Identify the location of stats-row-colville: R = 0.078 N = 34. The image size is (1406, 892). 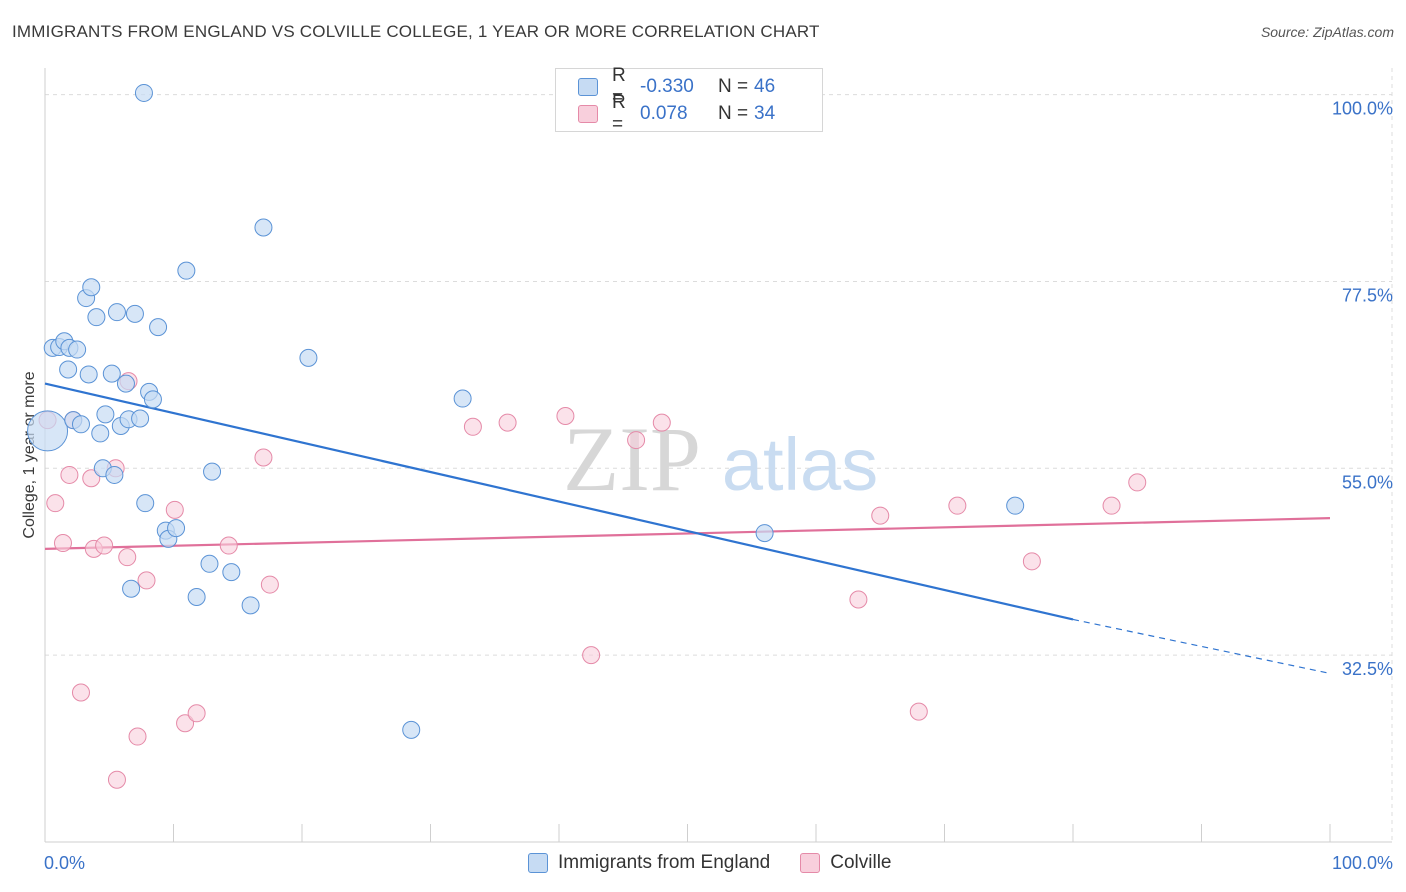
(677, 113).